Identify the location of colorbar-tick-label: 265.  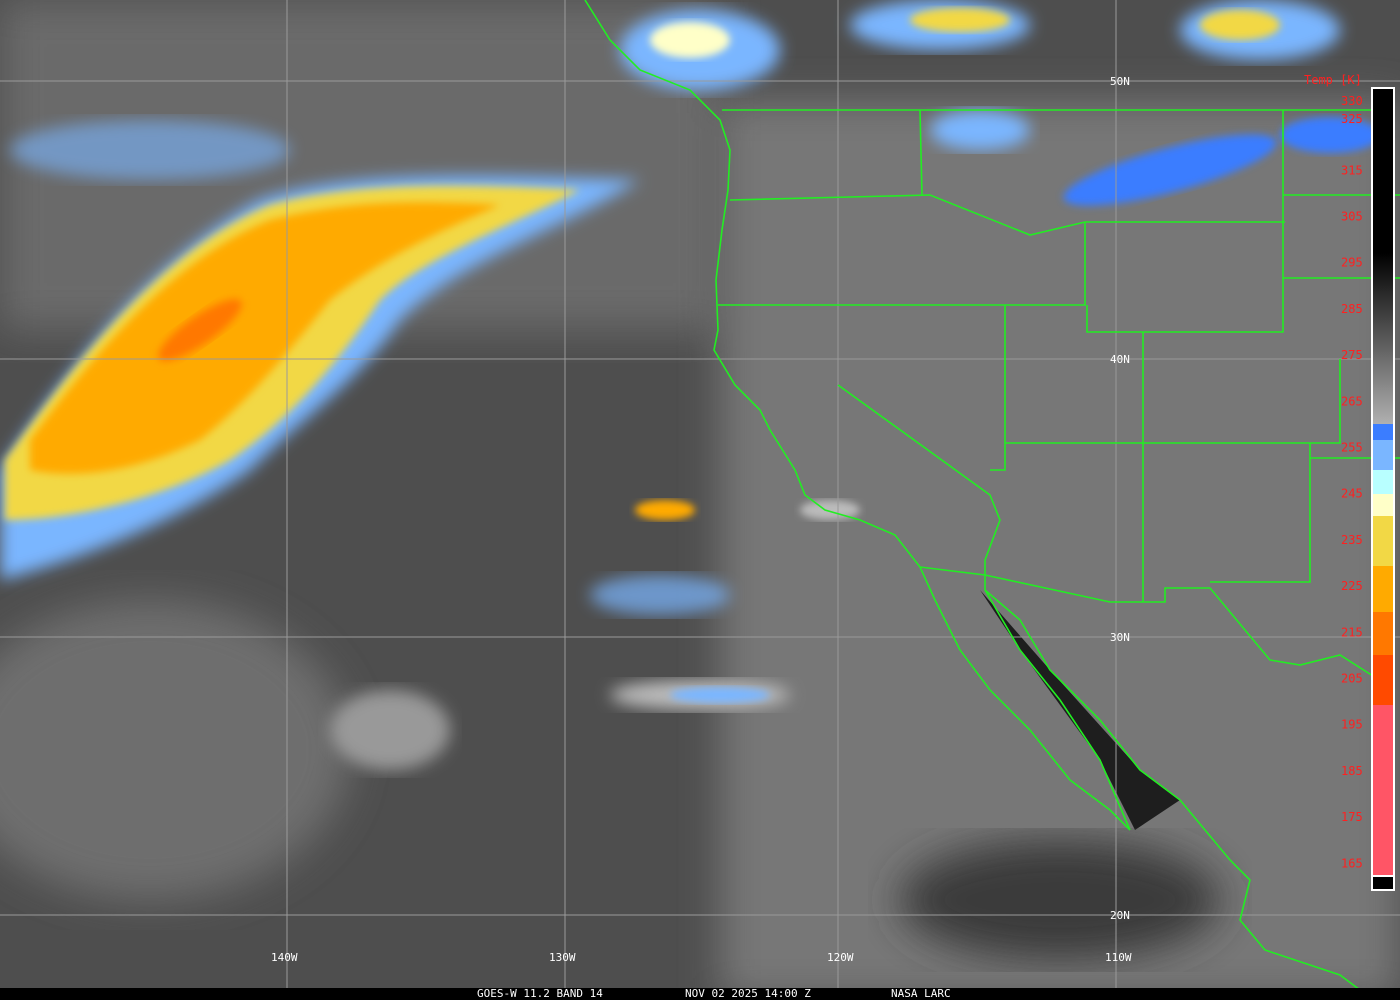
(1352, 401).